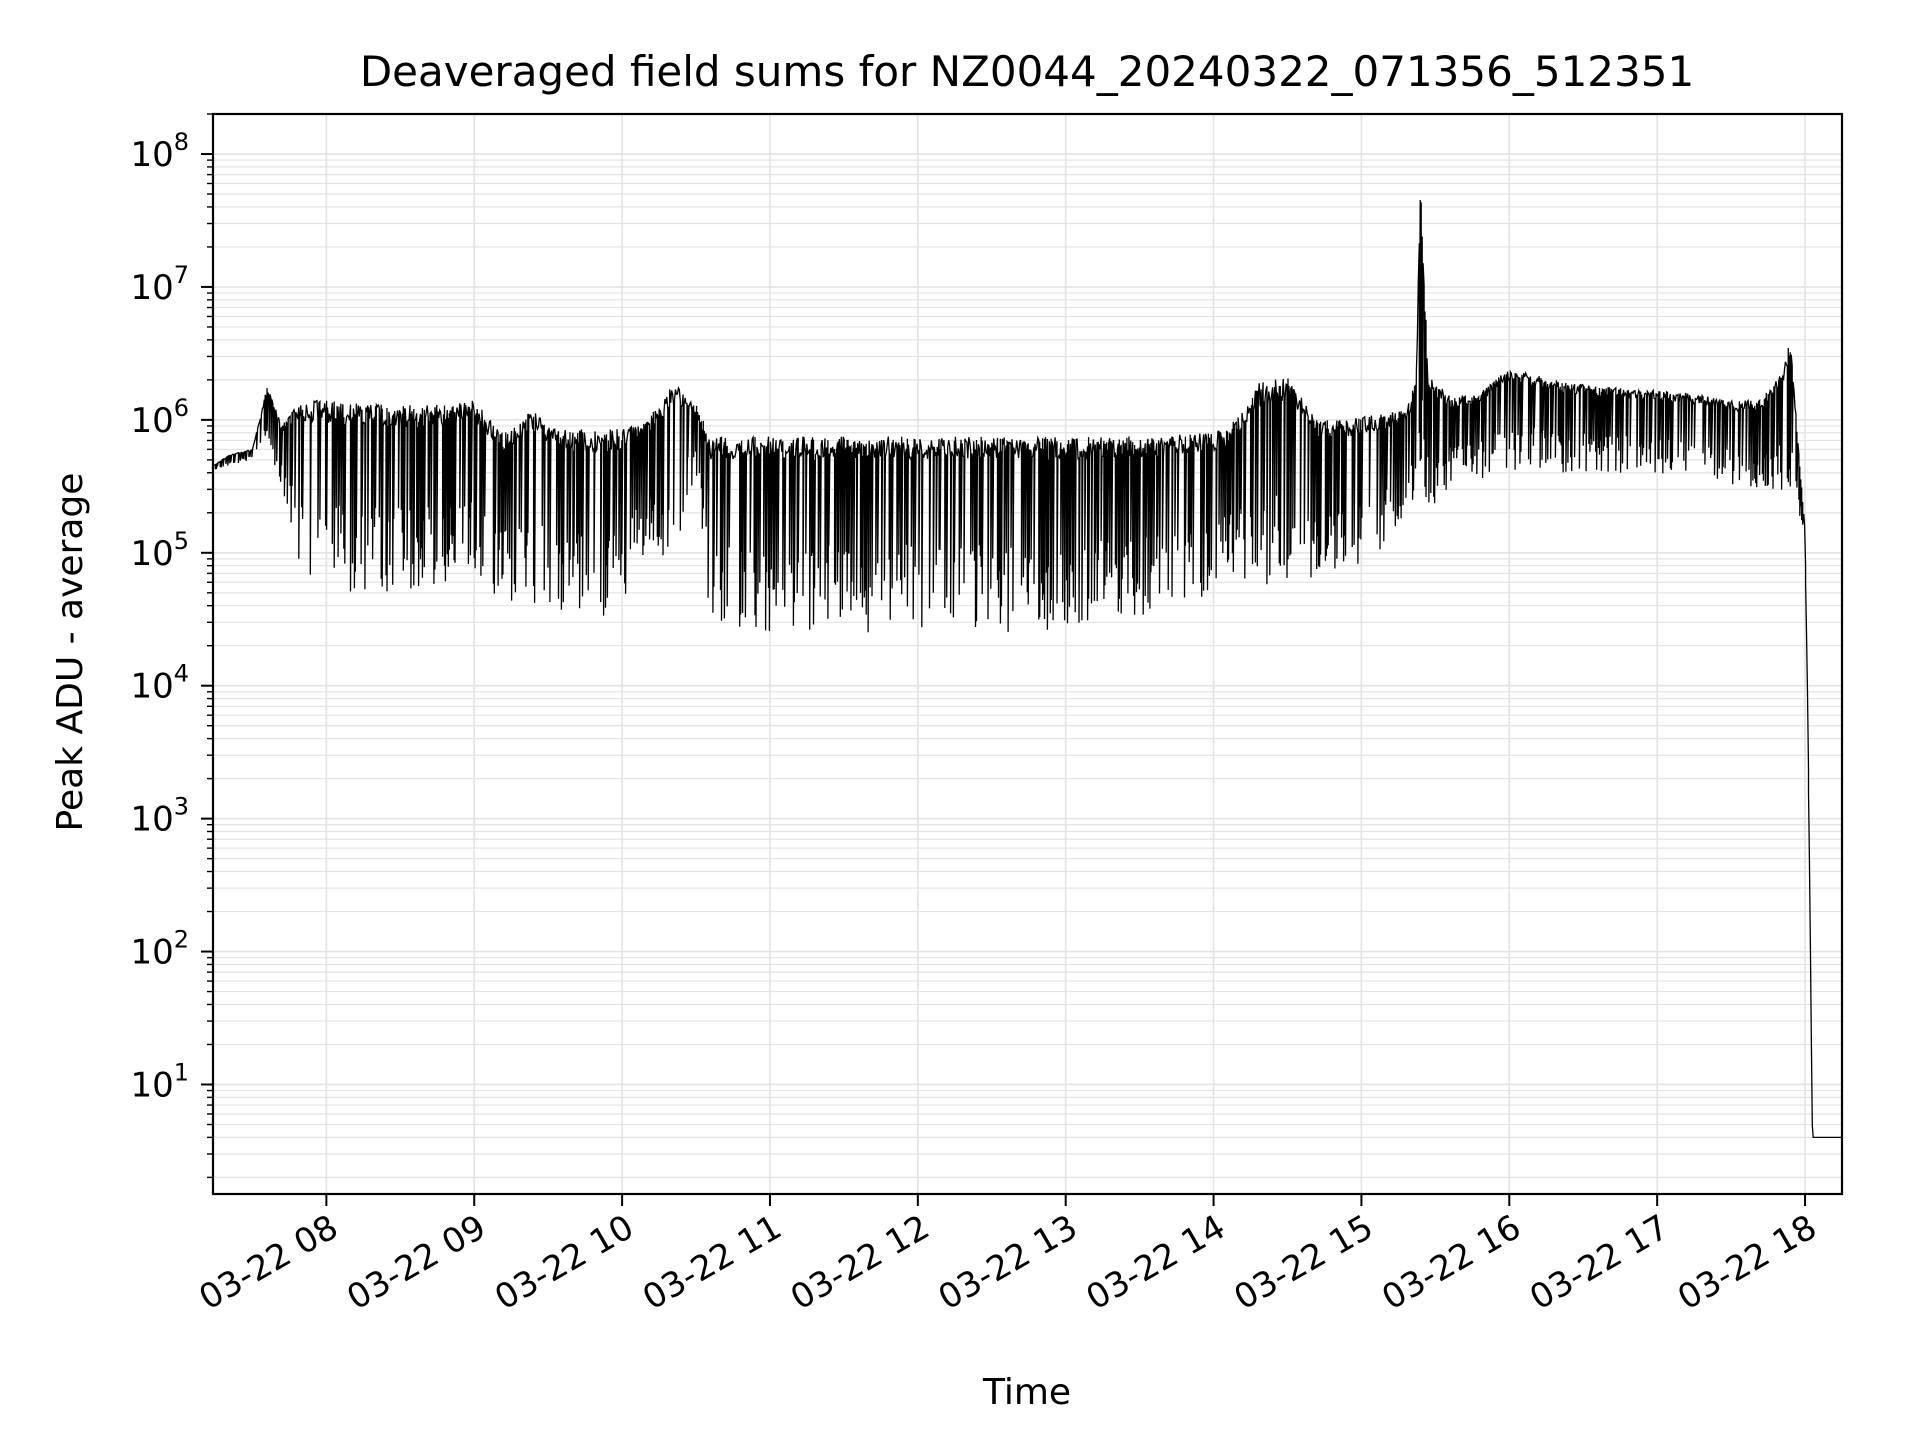 The width and height of the screenshot is (1920, 1440). I want to click on y-tick-label: 10⁷, so click(159, 284).